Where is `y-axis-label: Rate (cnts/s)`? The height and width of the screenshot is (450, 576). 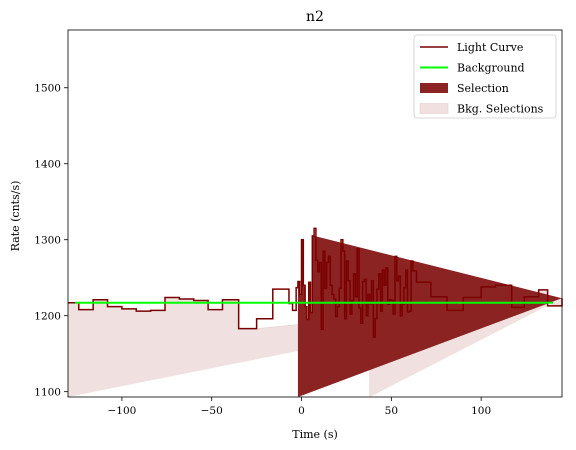
y-axis-label: Rate (cnts/s) is located at coordinates (15, 216).